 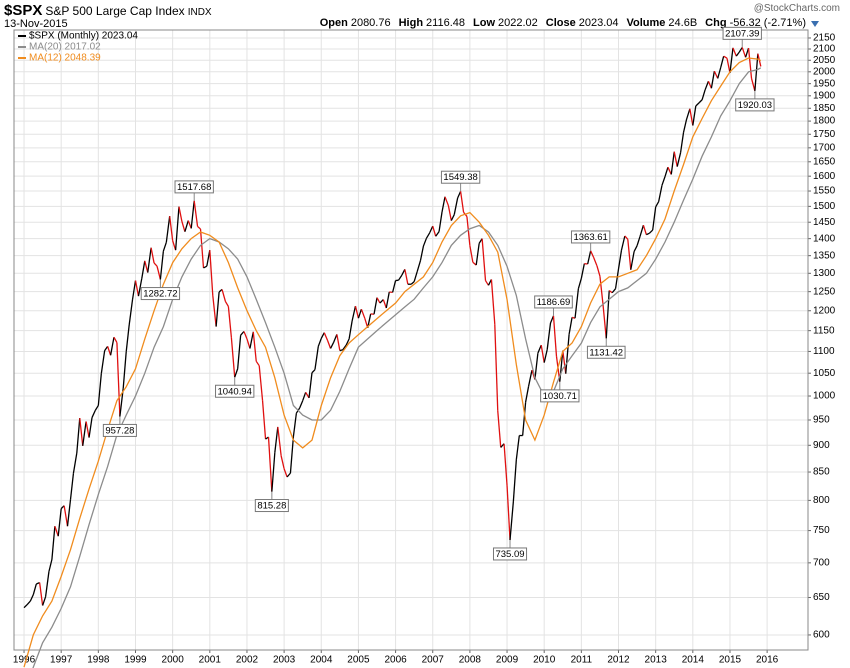 I want to click on quote-value: 2116.48, so click(x=445, y=23).